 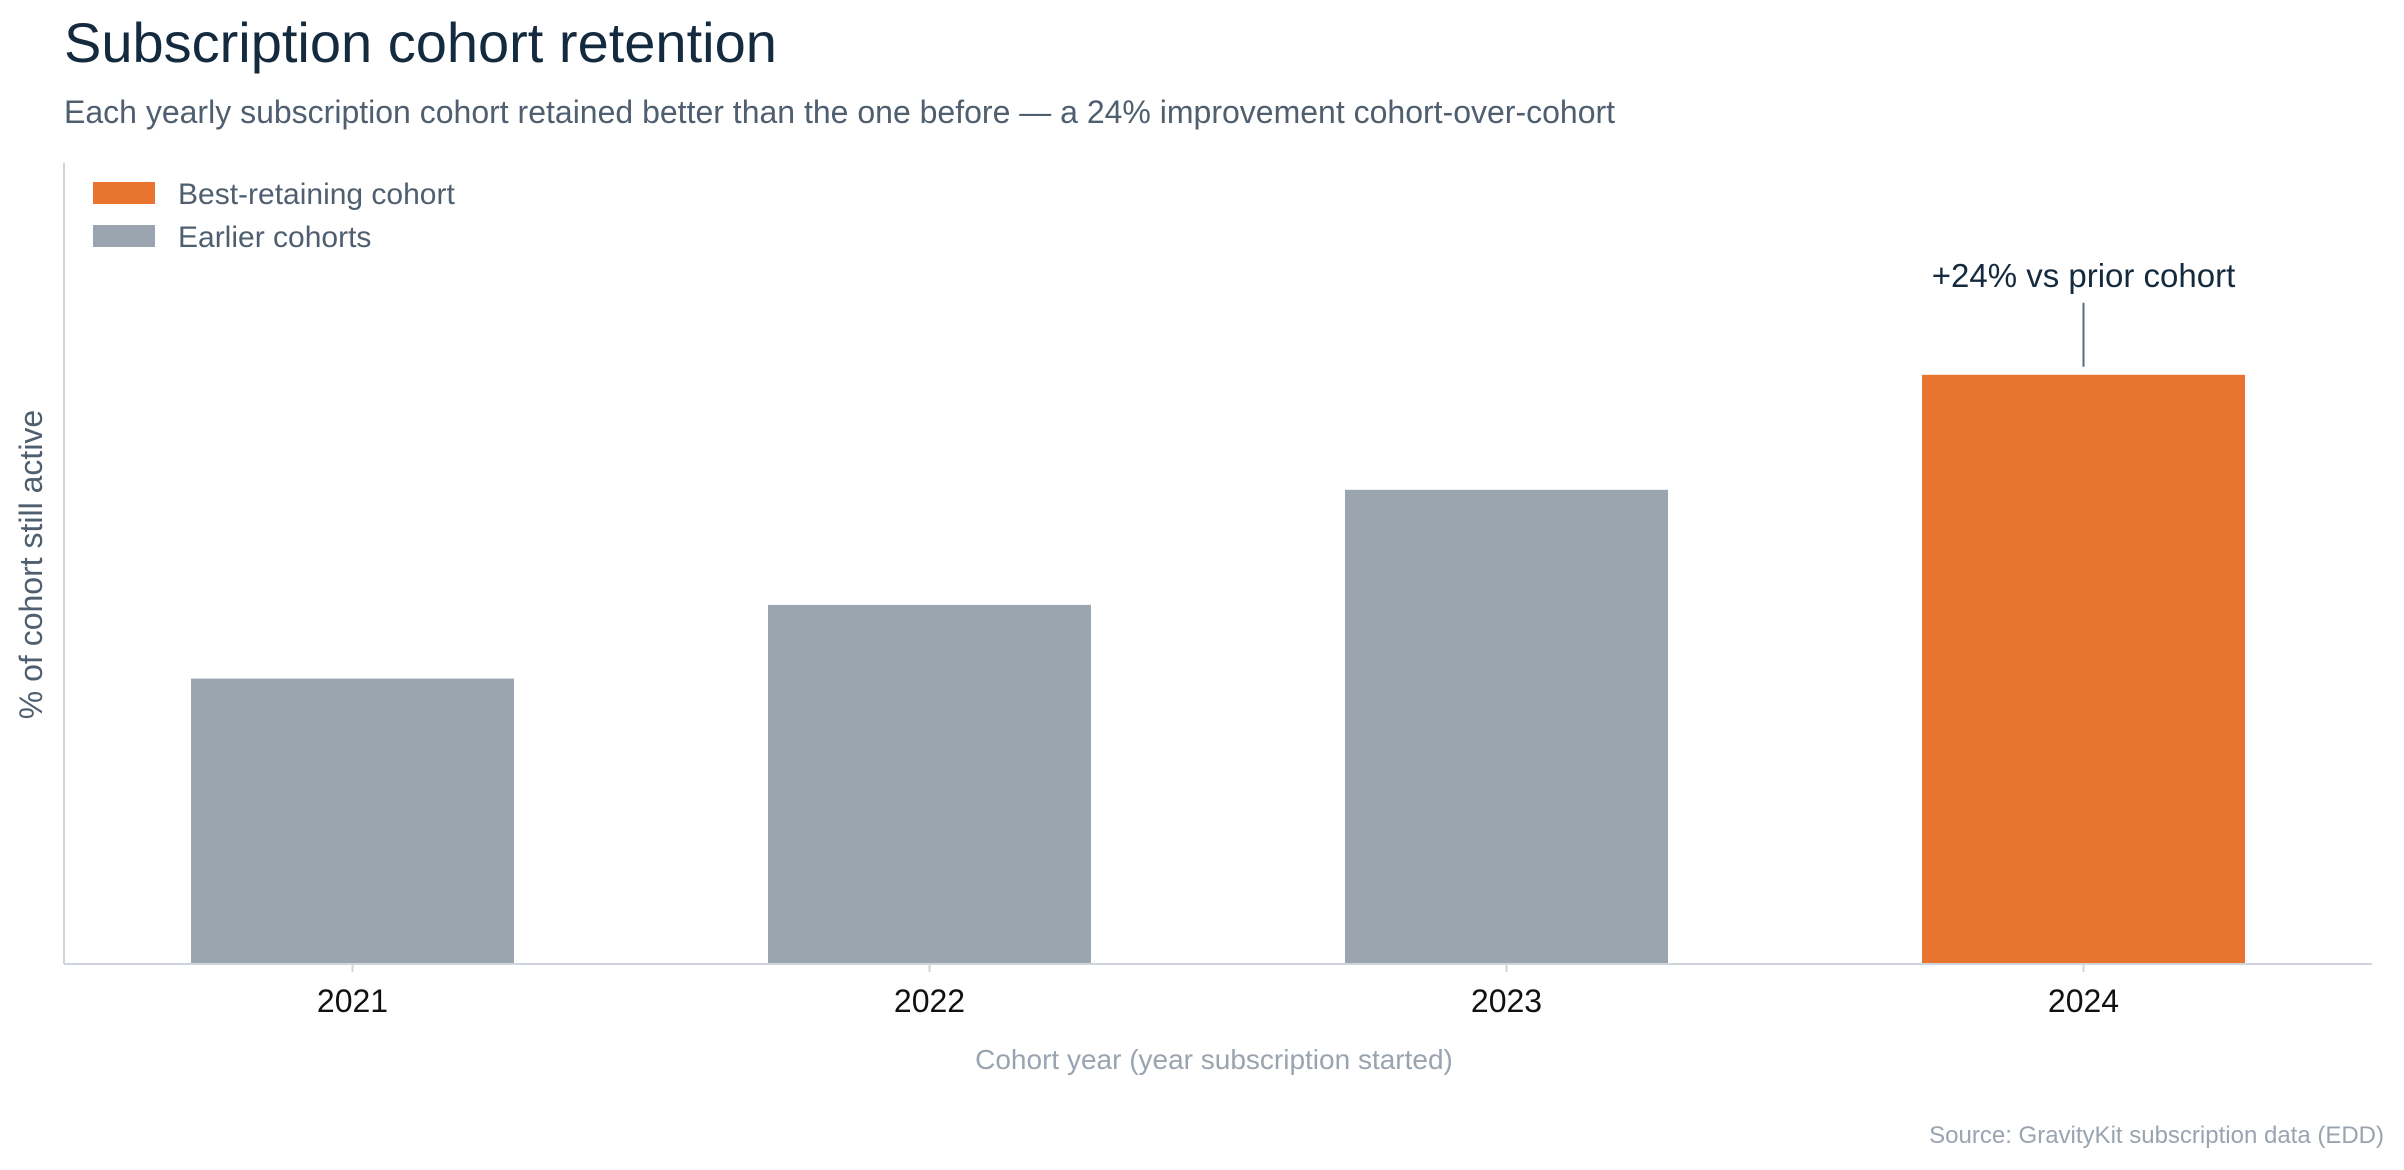 What do you see at coordinates (929, 784) in the screenshot?
I see `bar-2022` at bounding box center [929, 784].